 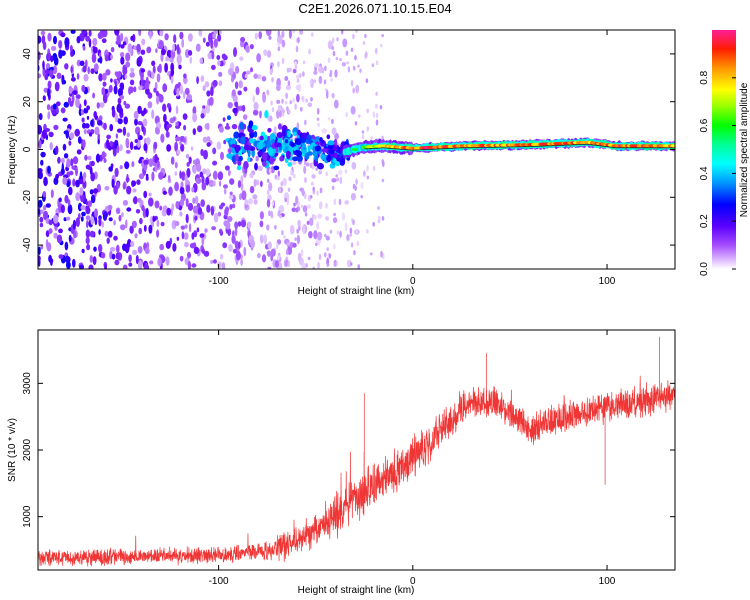 What do you see at coordinates (519, 147) in the screenshot?
I see `spectrogram-trend-line` at bounding box center [519, 147].